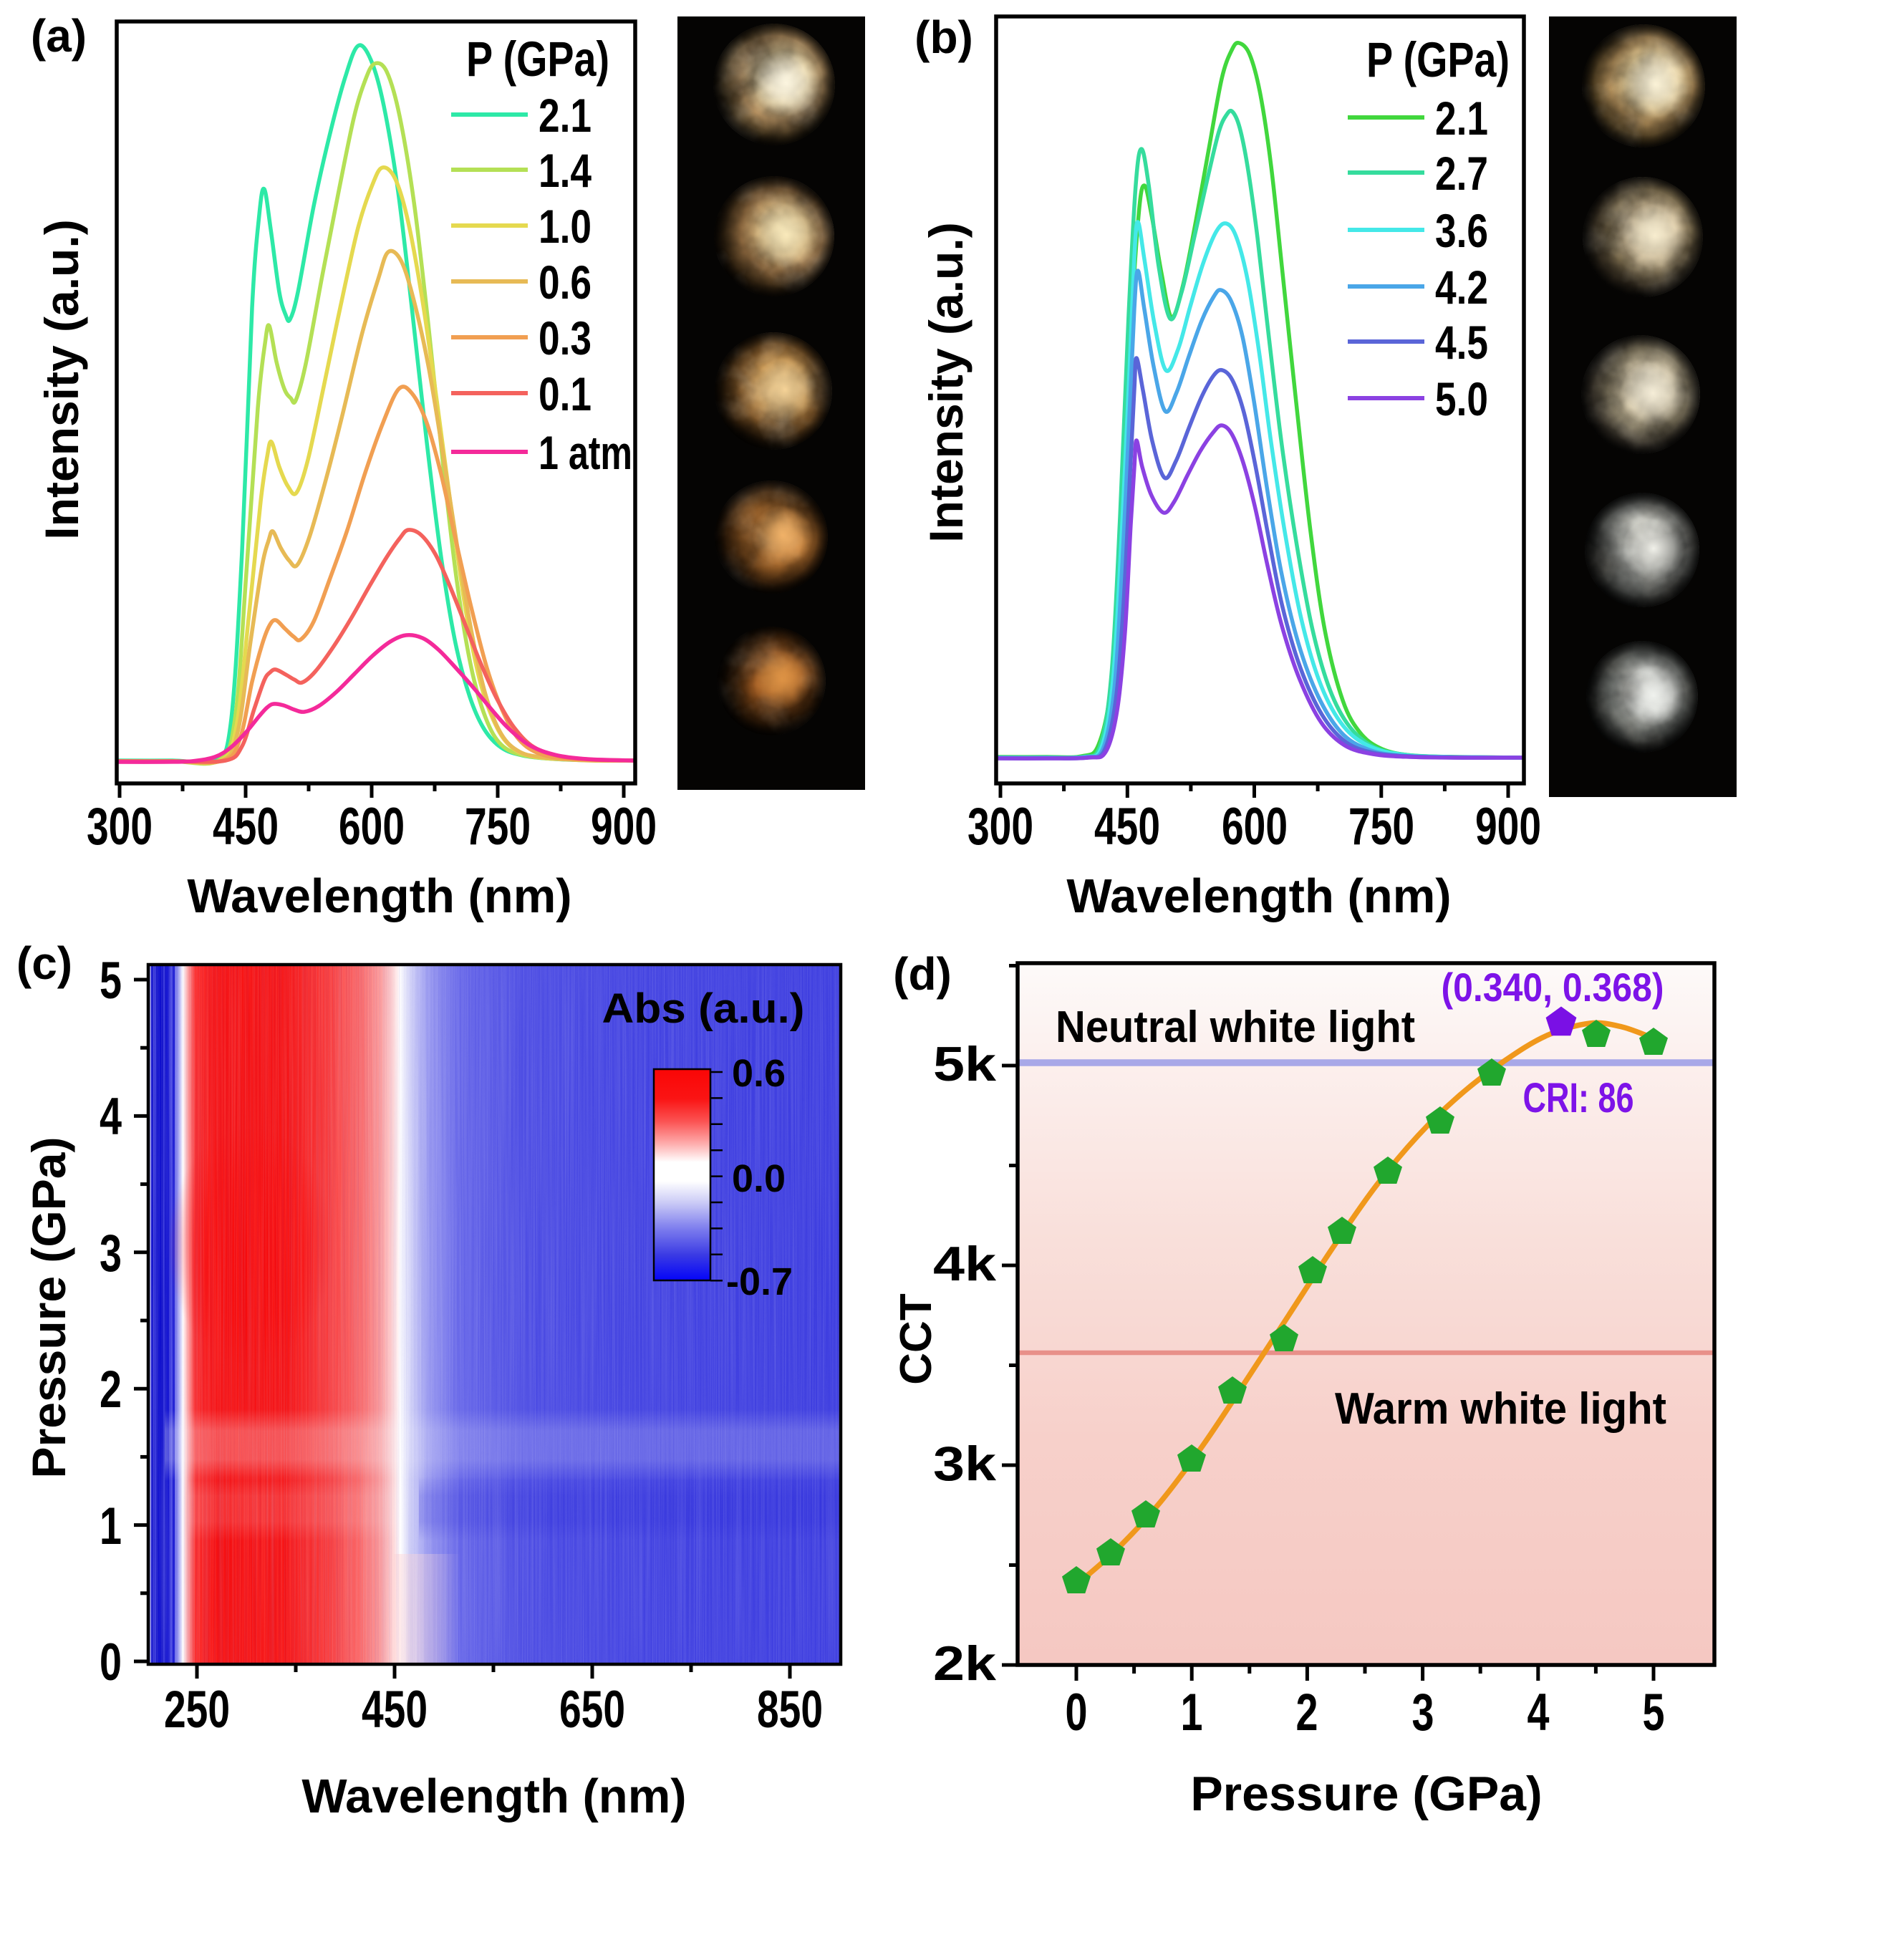 The width and height of the screenshot is (1892, 1960). Describe the element at coordinates (943, 37) in the screenshot. I see `svg-text: (b)` at that location.